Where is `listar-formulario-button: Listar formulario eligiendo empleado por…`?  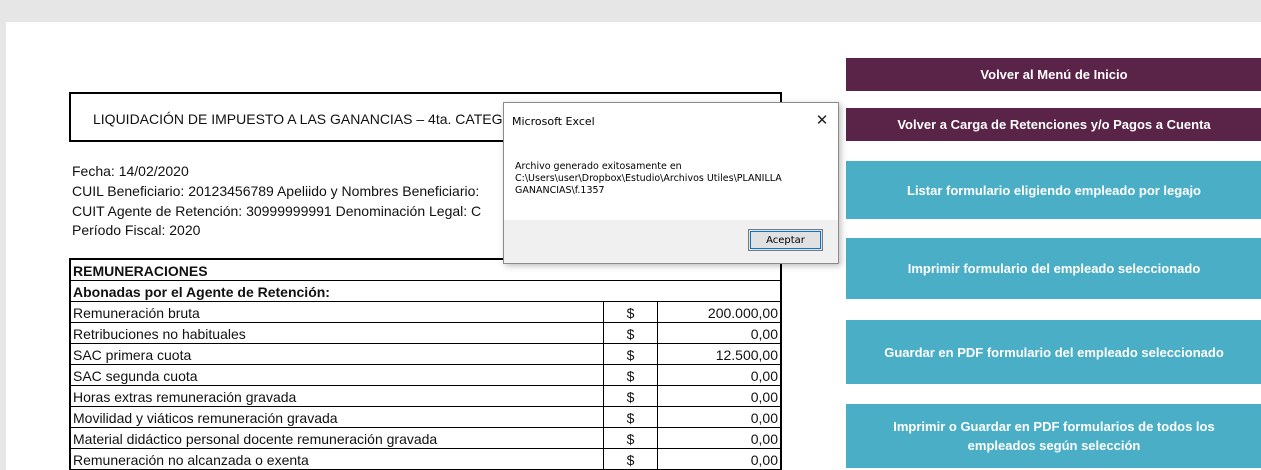 listar-formulario-button: Listar formulario eligiendo empleado por… is located at coordinates (1053, 190).